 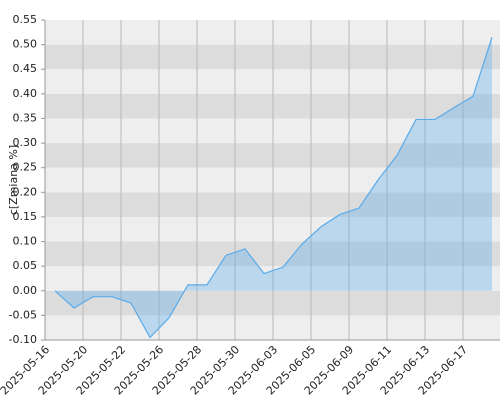 What do you see at coordinates (25, 142) in the screenshot?
I see `y-tick-label: 0.30` at bounding box center [25, 142].